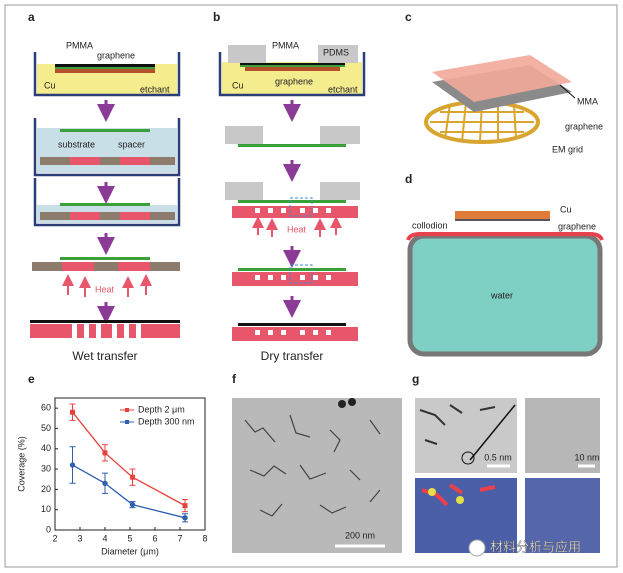 The width and height of the screenshot is (623, 573). Describe the element at coordinates (166, 421) in the screenshot. I see `legend-label: Depth 300 nm` at that location.